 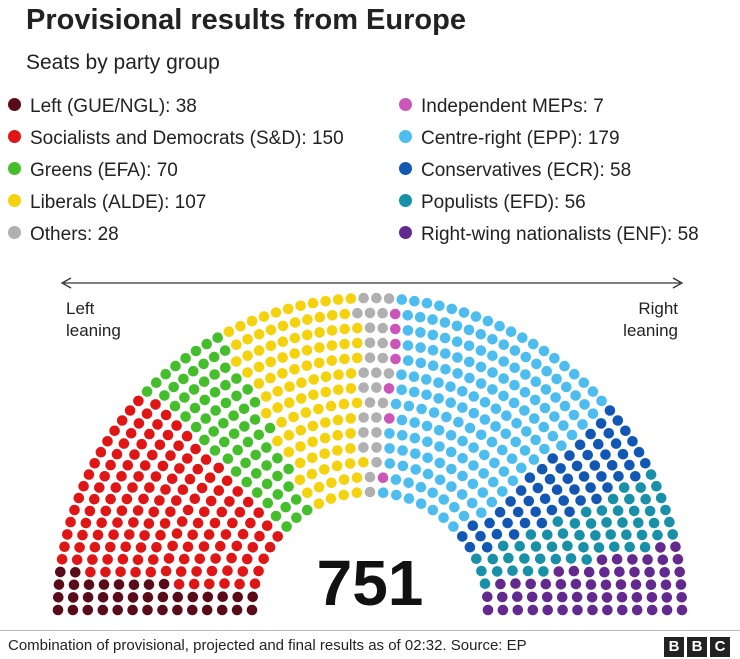 I want to click on legend-item-epp: Centre-right (EPP): 179, so click(x=509, y=139).